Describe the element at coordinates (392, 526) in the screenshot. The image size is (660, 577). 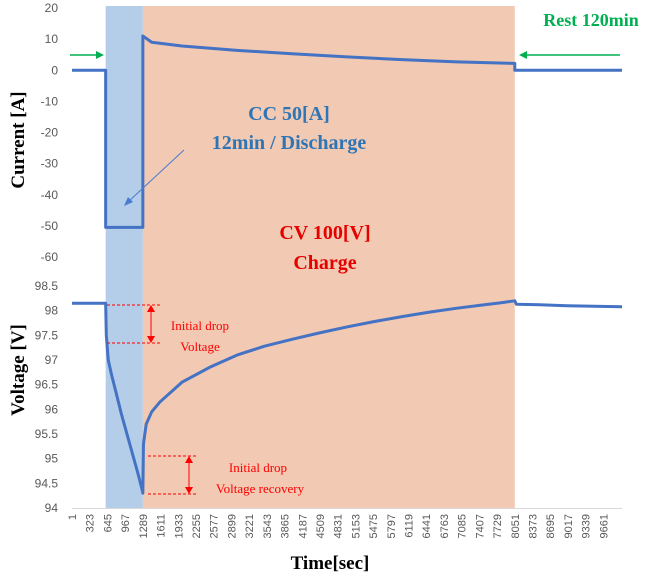
I see `x-tick-label: 5797` at that location.